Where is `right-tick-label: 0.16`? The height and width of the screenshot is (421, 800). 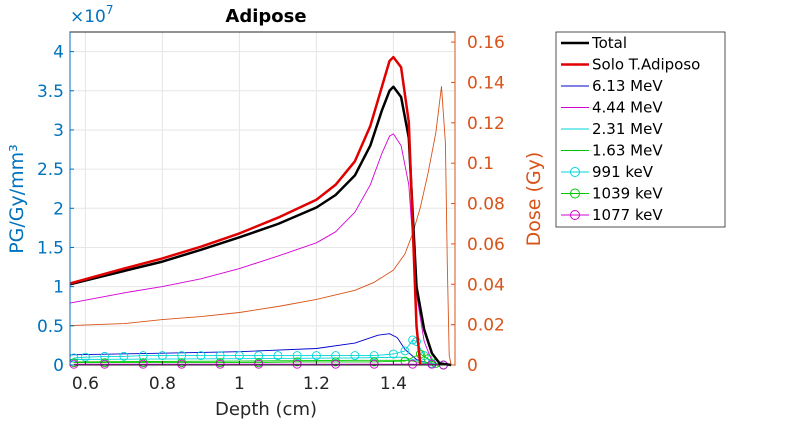 right-tick-label: 0.16 is located at coordinates (486, 43).